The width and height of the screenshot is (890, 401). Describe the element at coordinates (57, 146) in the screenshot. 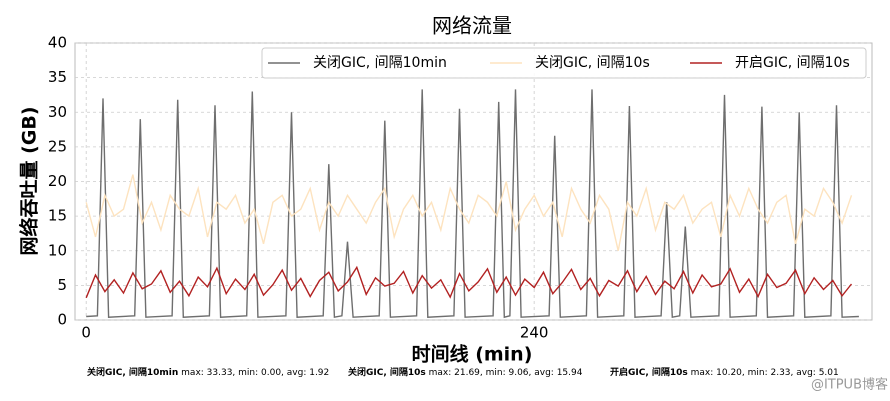

I see `y-tick-label: 25` at that location.